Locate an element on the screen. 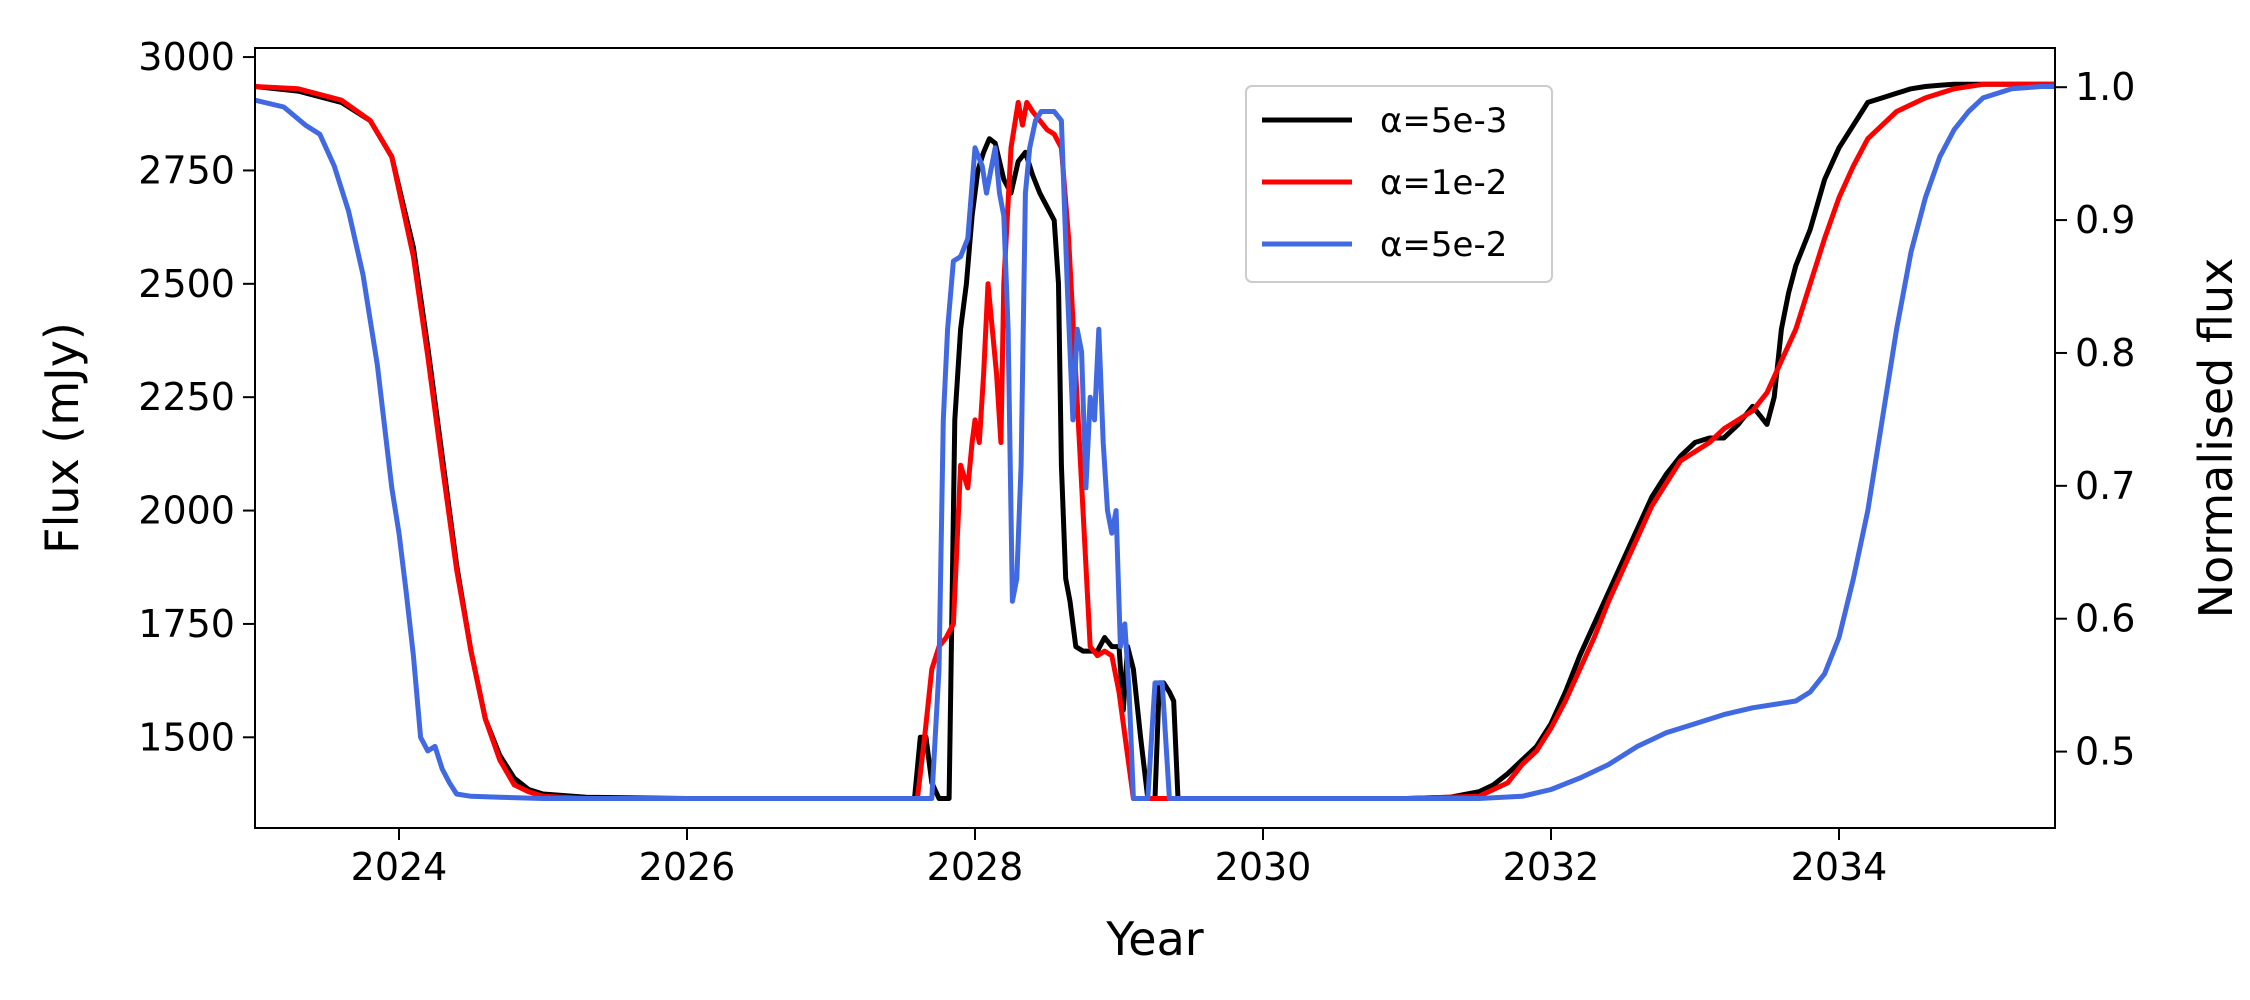  x-axis: 2024 2026 2028 2030 2032 2034 is located at coordinates (1119, 858).